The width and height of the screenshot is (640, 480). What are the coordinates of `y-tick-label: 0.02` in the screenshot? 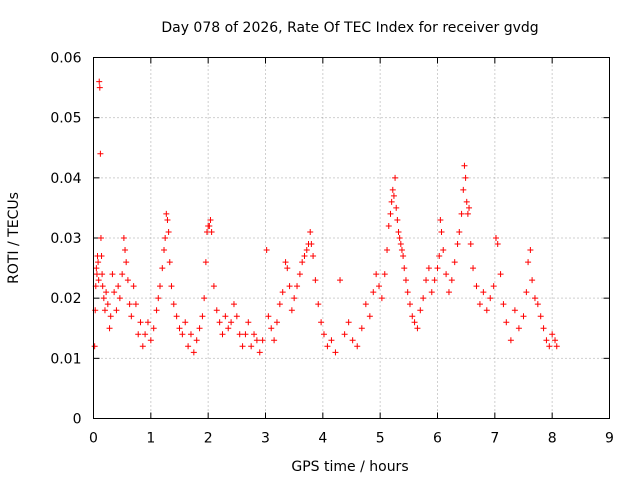 It's located at (65, 299).